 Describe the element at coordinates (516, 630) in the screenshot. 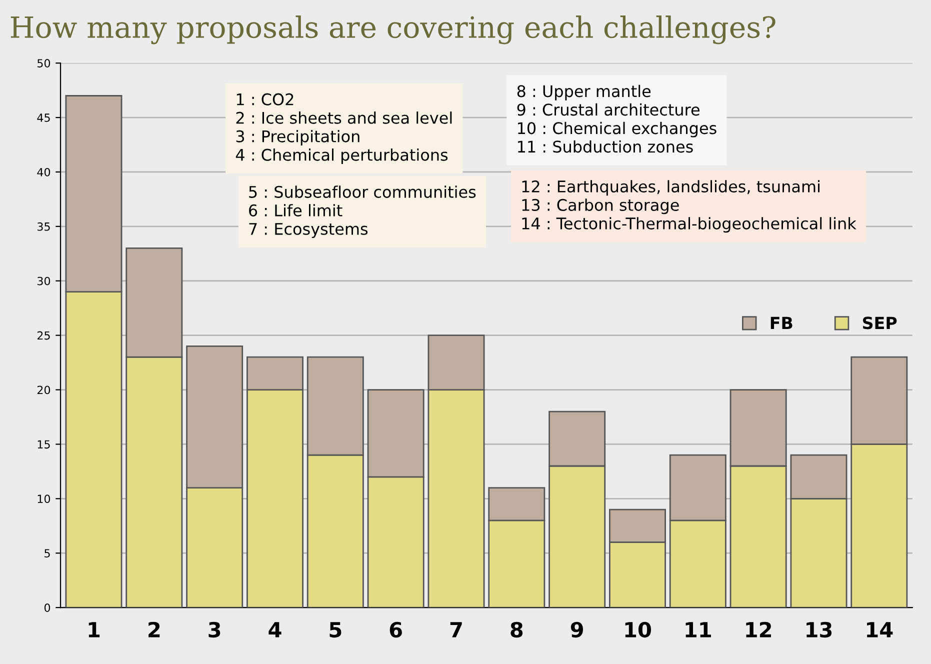

I see `x-tick-label: 8` at that location.